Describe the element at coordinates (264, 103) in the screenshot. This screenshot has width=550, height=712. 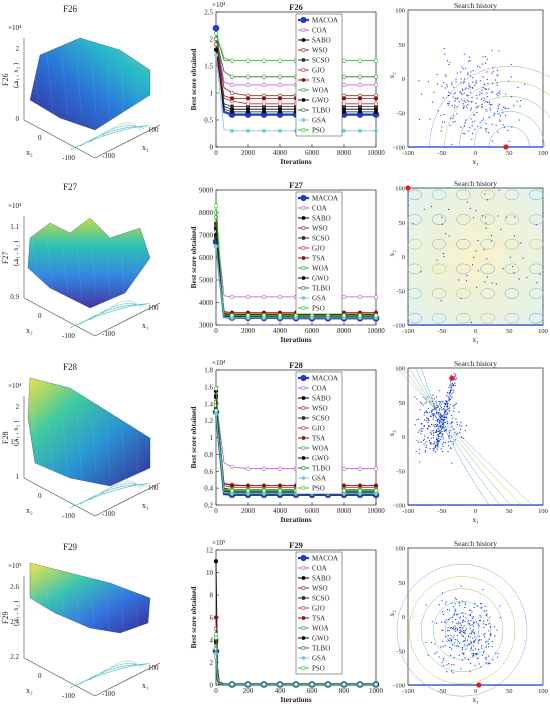
I see `series-marker-gjo` at that location.